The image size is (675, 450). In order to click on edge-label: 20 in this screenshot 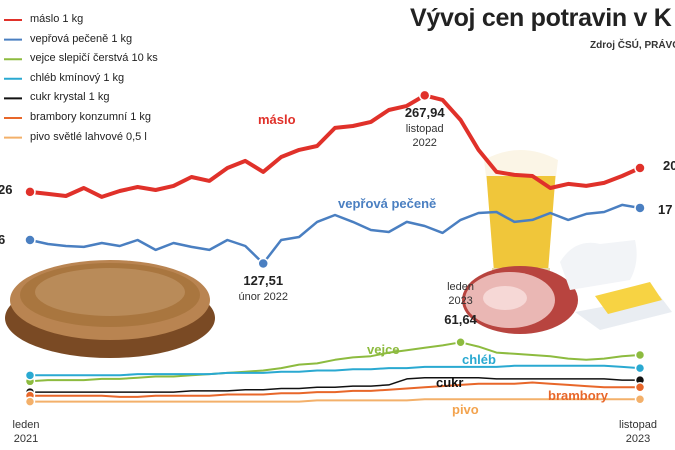, I will do `click(669, 165)`.